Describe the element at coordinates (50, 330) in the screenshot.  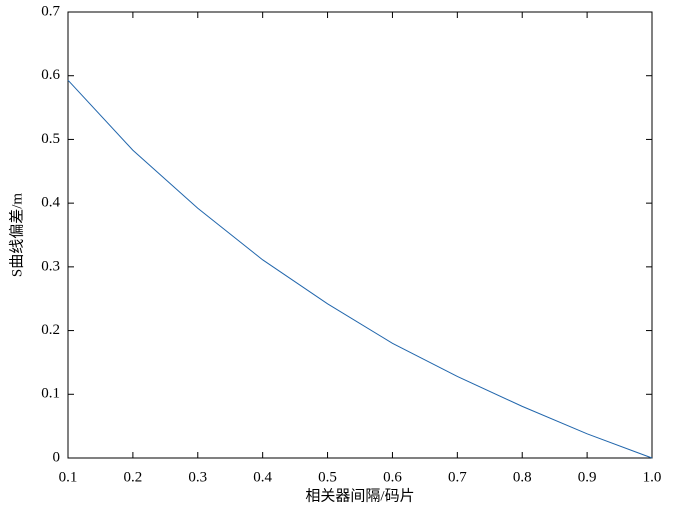
I see `y-tick-label: 0.2` at that location.